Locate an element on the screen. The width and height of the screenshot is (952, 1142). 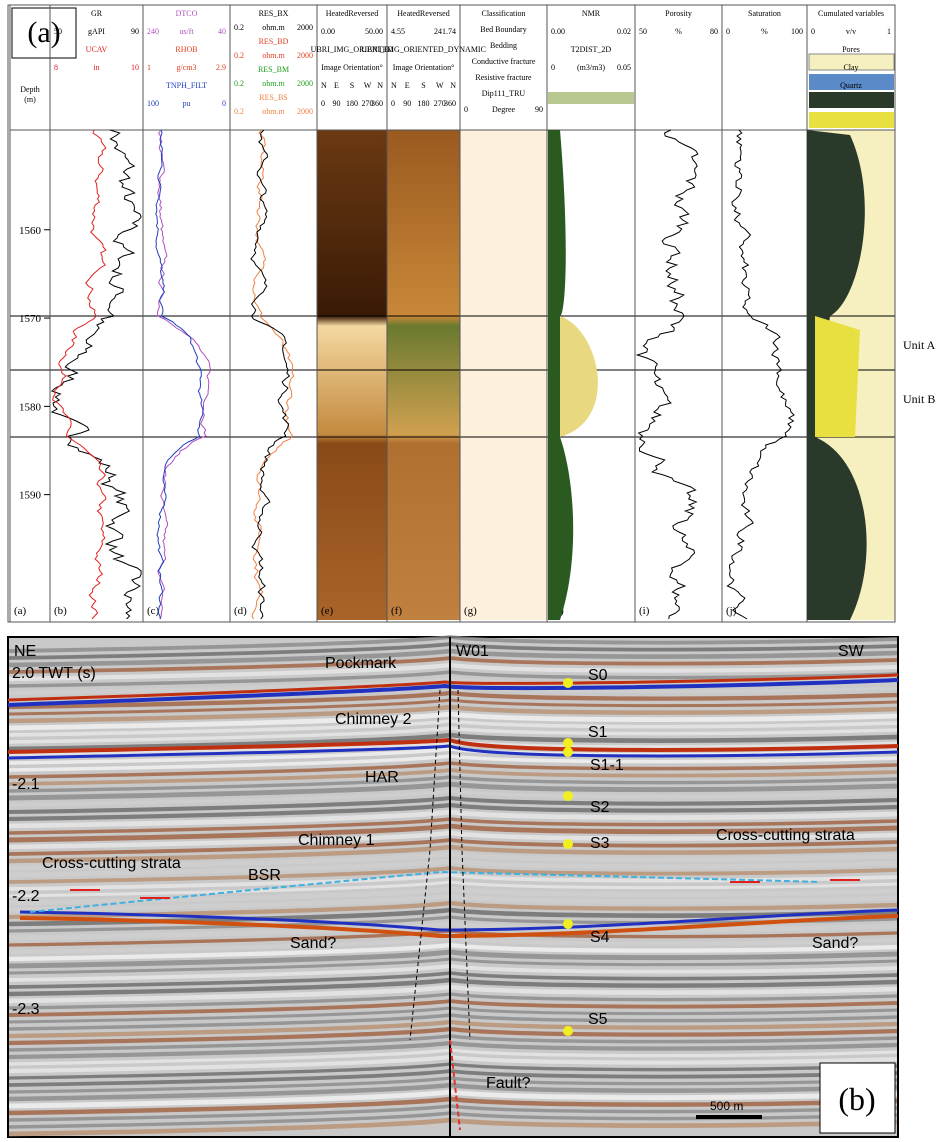
header-text: 50 is located at coordinates (58, 31).